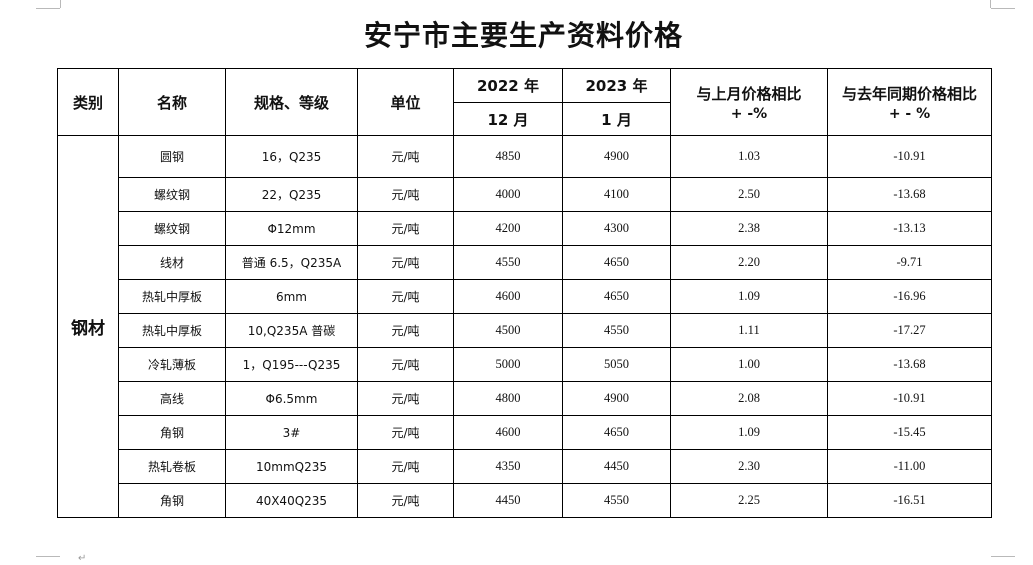  Describe the element at coordinates (1002, 4) in the screenshot. I see `page-corner-mark-top-right` at that location.